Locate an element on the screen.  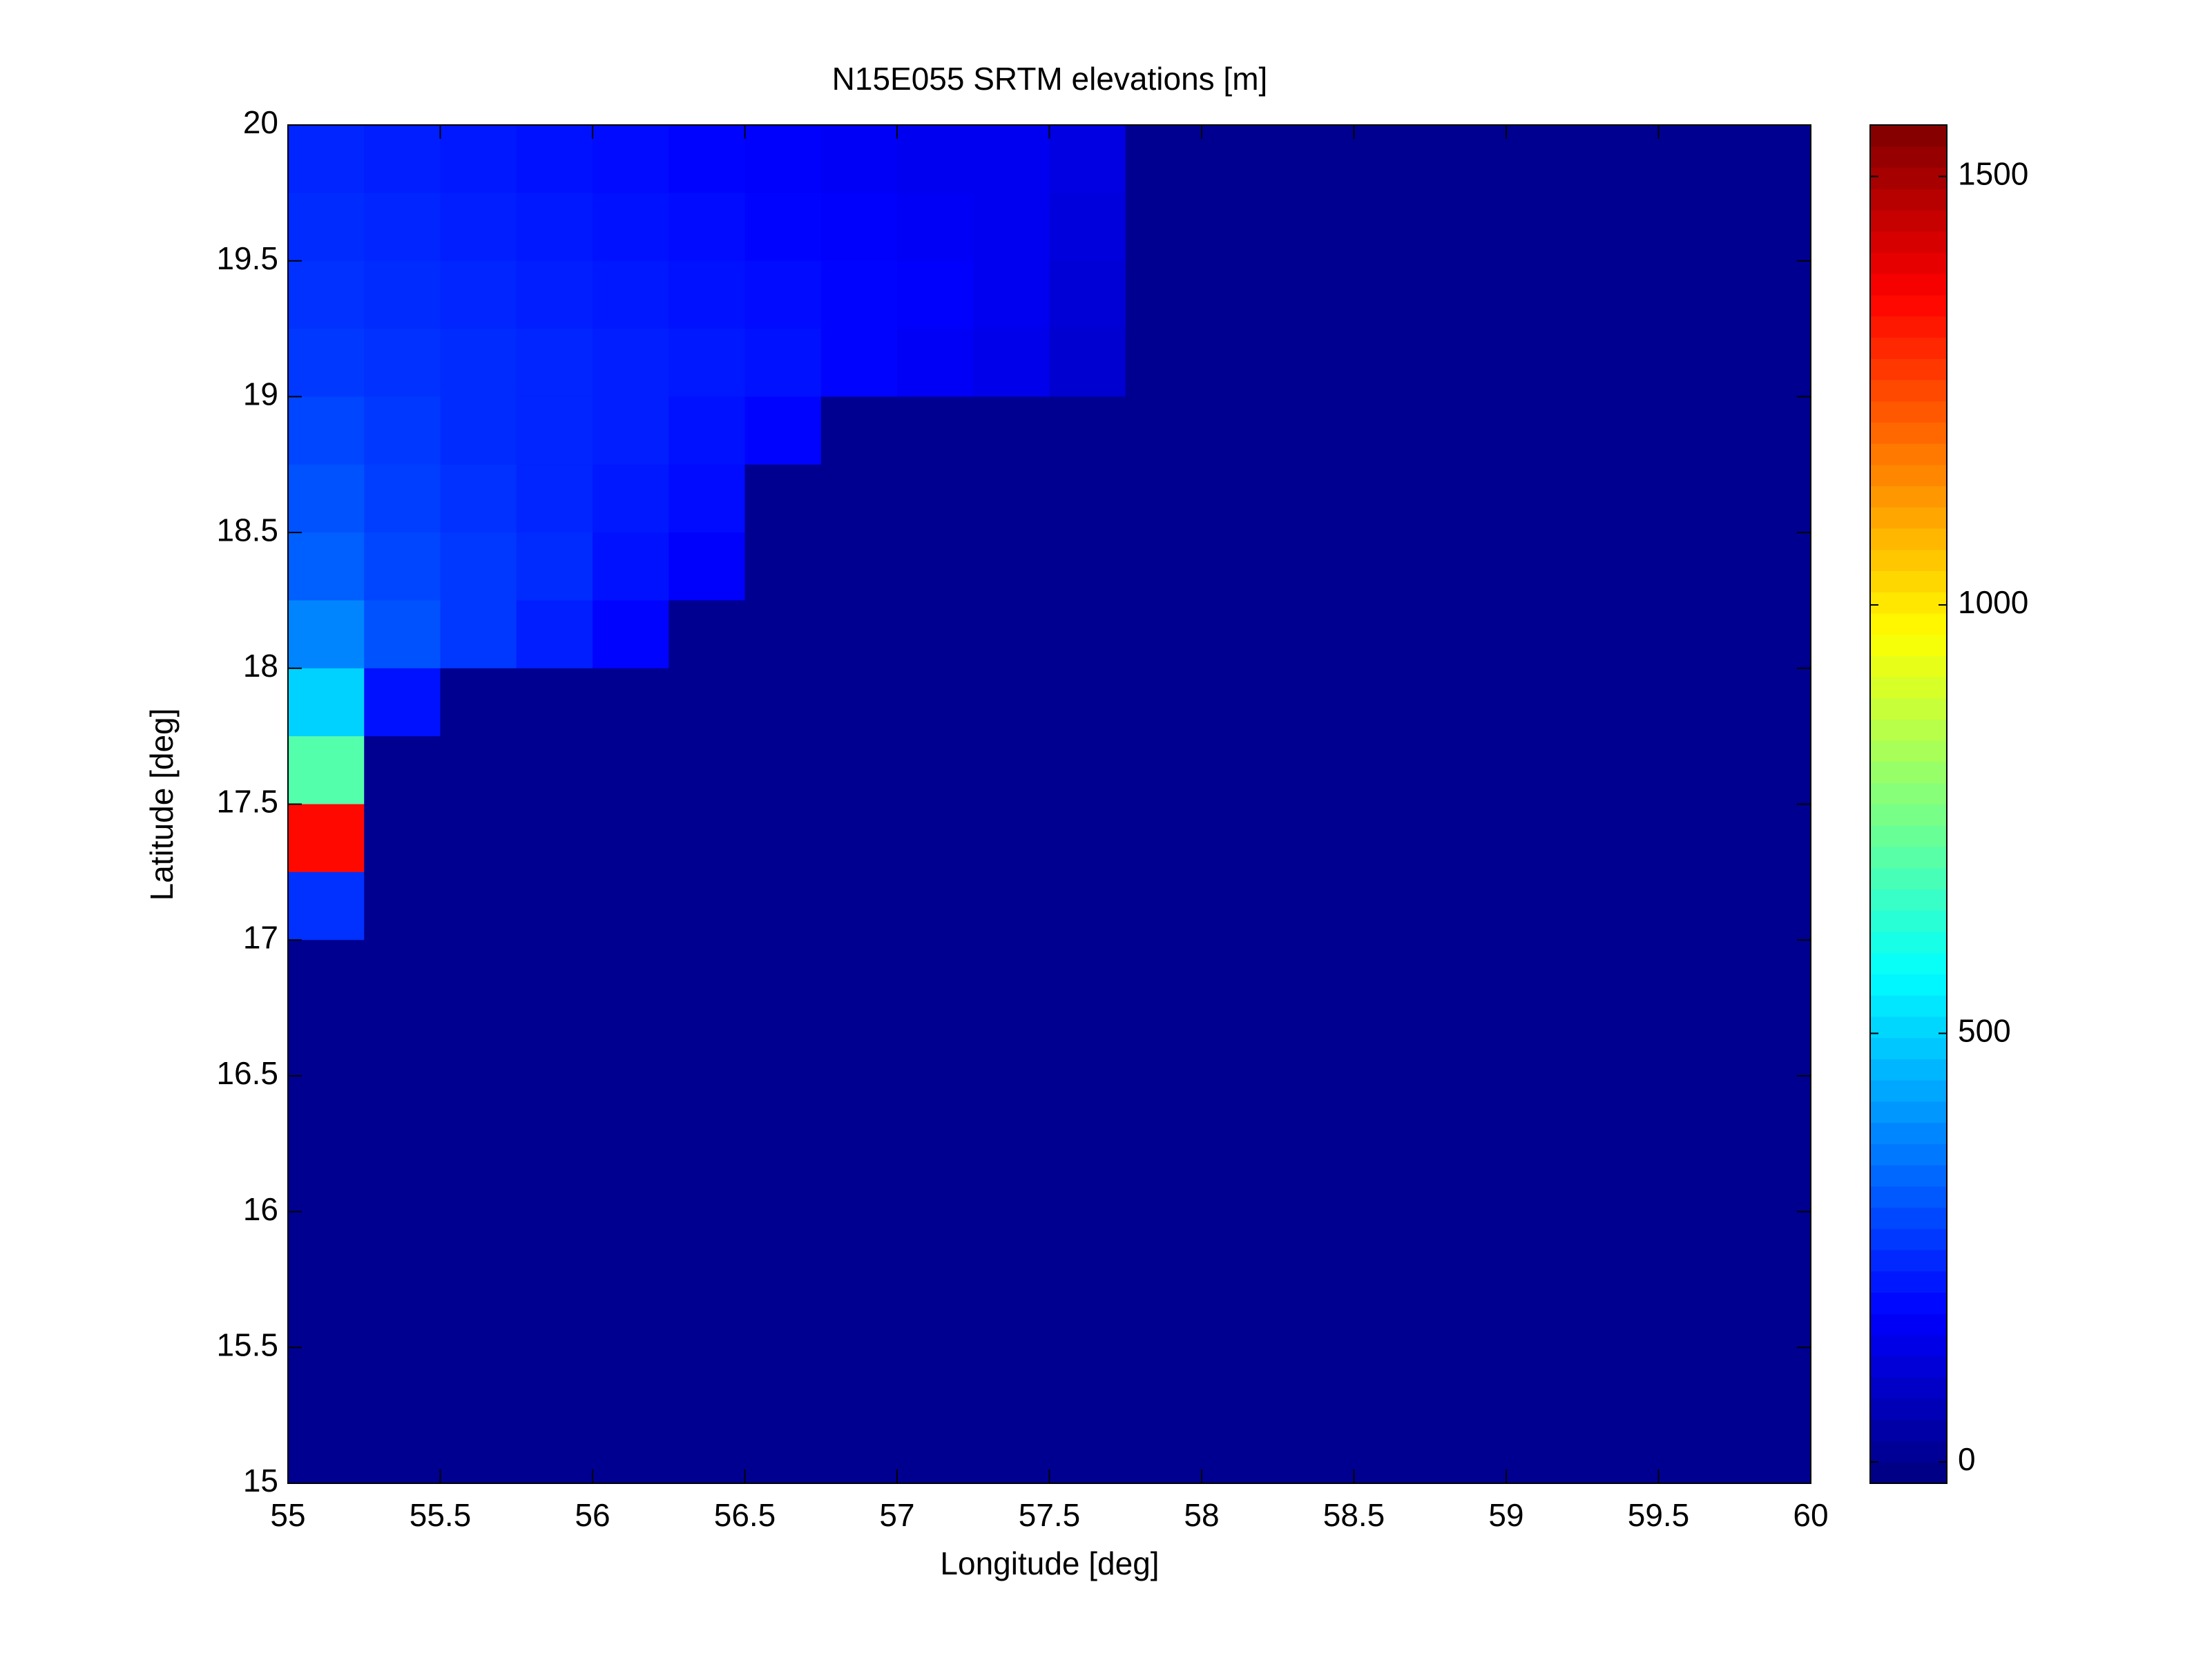
chart-title: N15E055 SRTM elevations [m] is located at coordinates (1050, 79).